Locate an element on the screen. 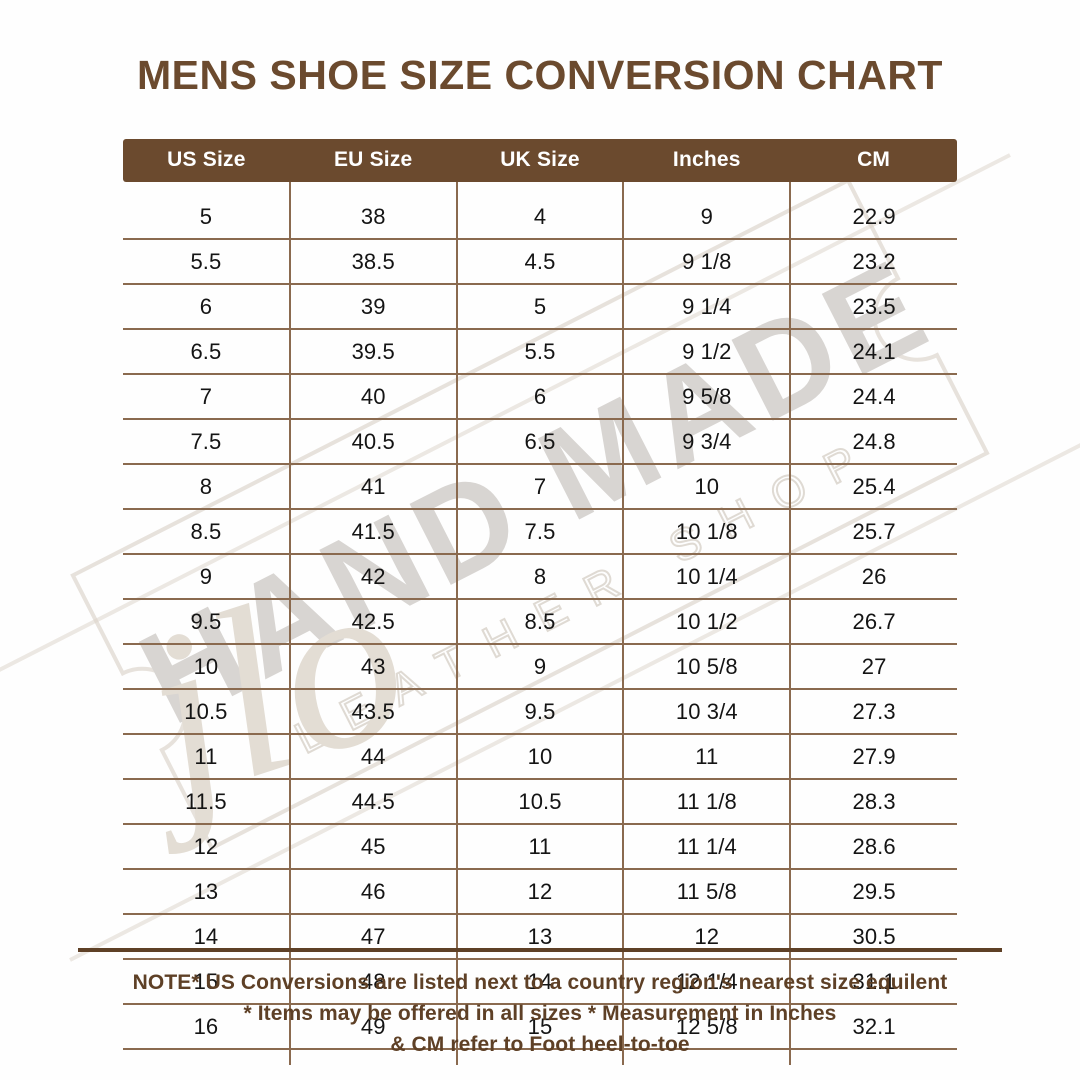 This screenshot has height=1080, width=1080. cell-cm: 32.1 is located at coordinates (873, 1027).